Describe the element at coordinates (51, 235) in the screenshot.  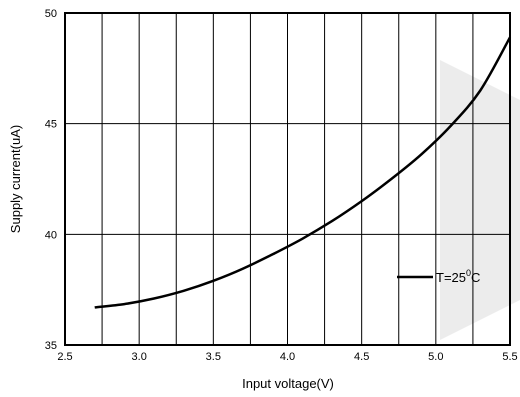
I see `y-tick-label: 40` at that location.